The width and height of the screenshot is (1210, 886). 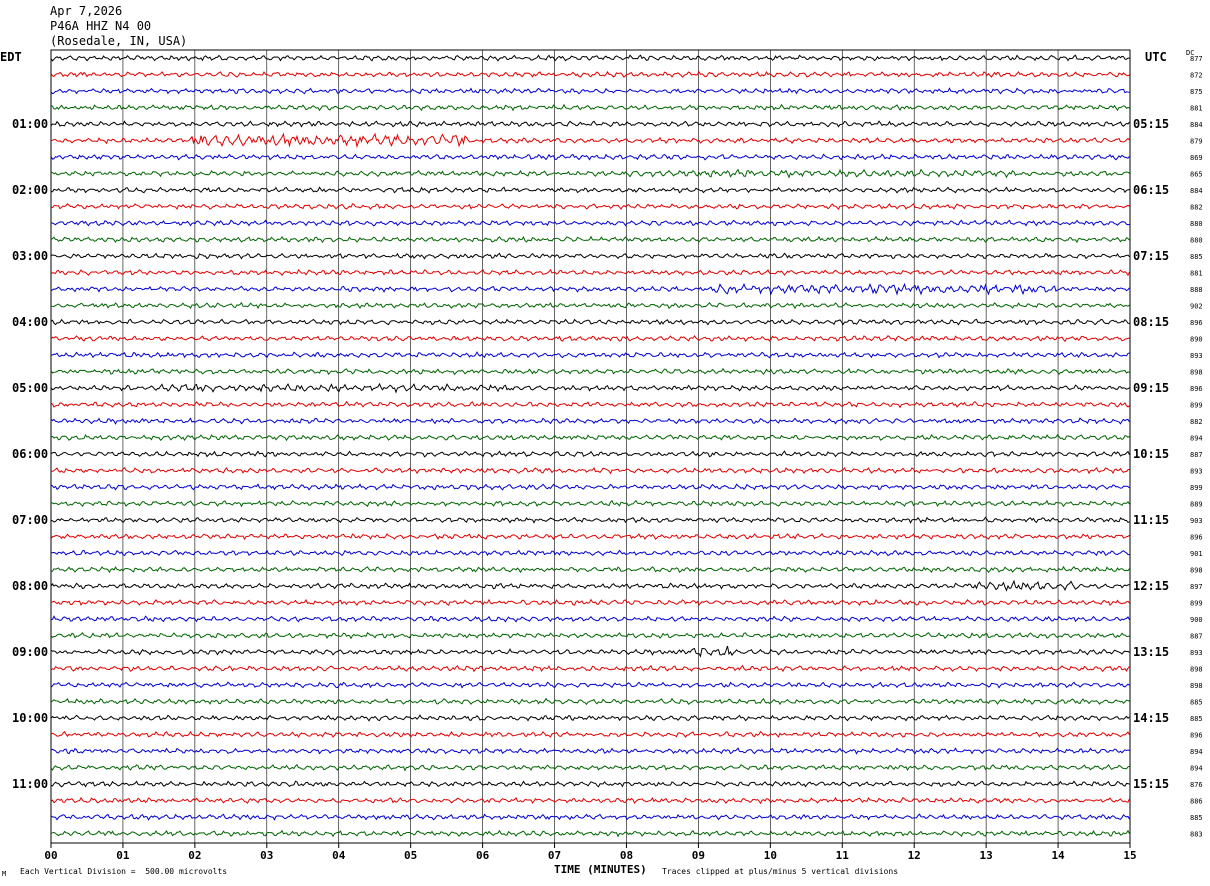 What do you see at coordinates (1058, 855) in the screenshot?
I see `x-tick-label: 14` at bounding box center [1058, 855].